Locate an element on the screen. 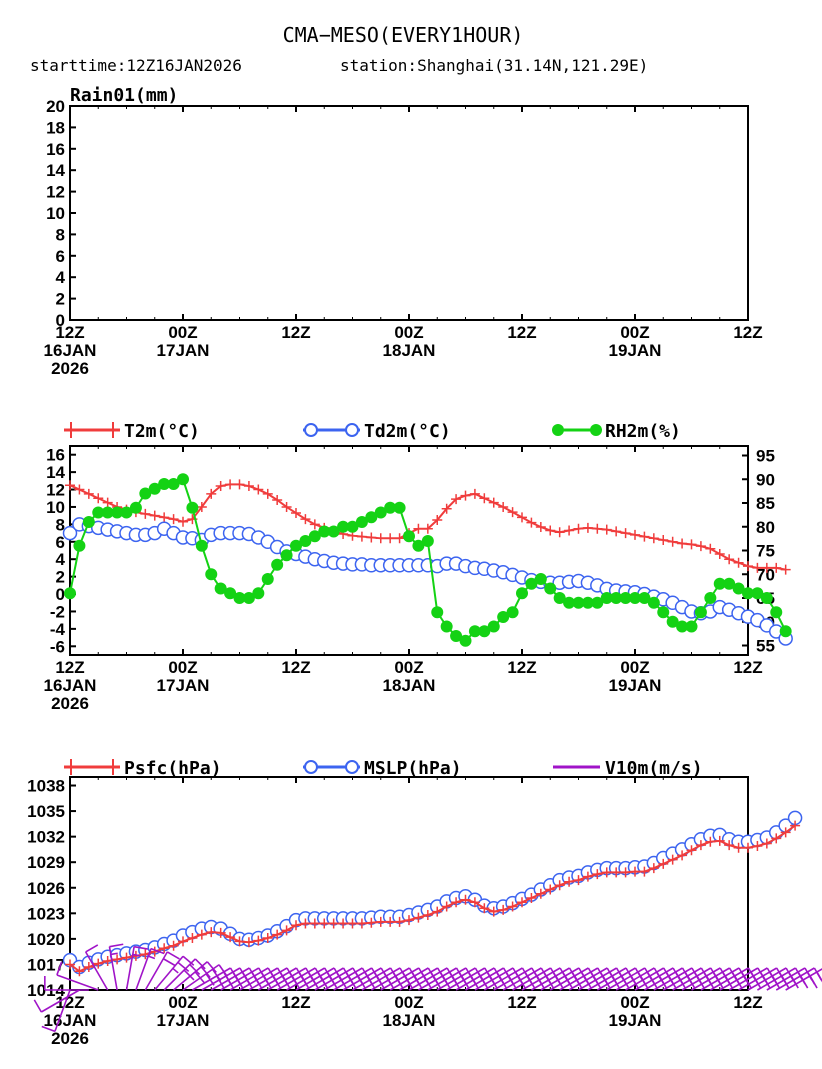 This screenshot has width=822, height=1069. rain-panel-xtick-label: 12Z is located at coordinates (747, 332).